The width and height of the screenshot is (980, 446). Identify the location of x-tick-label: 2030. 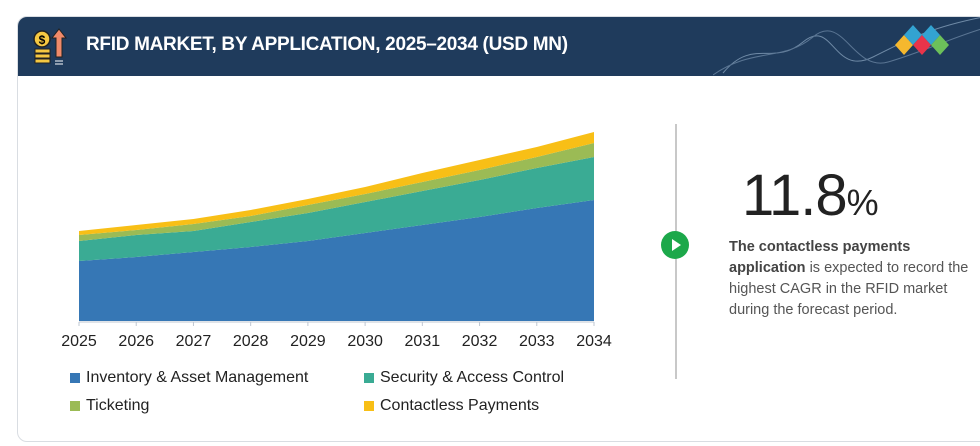
(365, 341).